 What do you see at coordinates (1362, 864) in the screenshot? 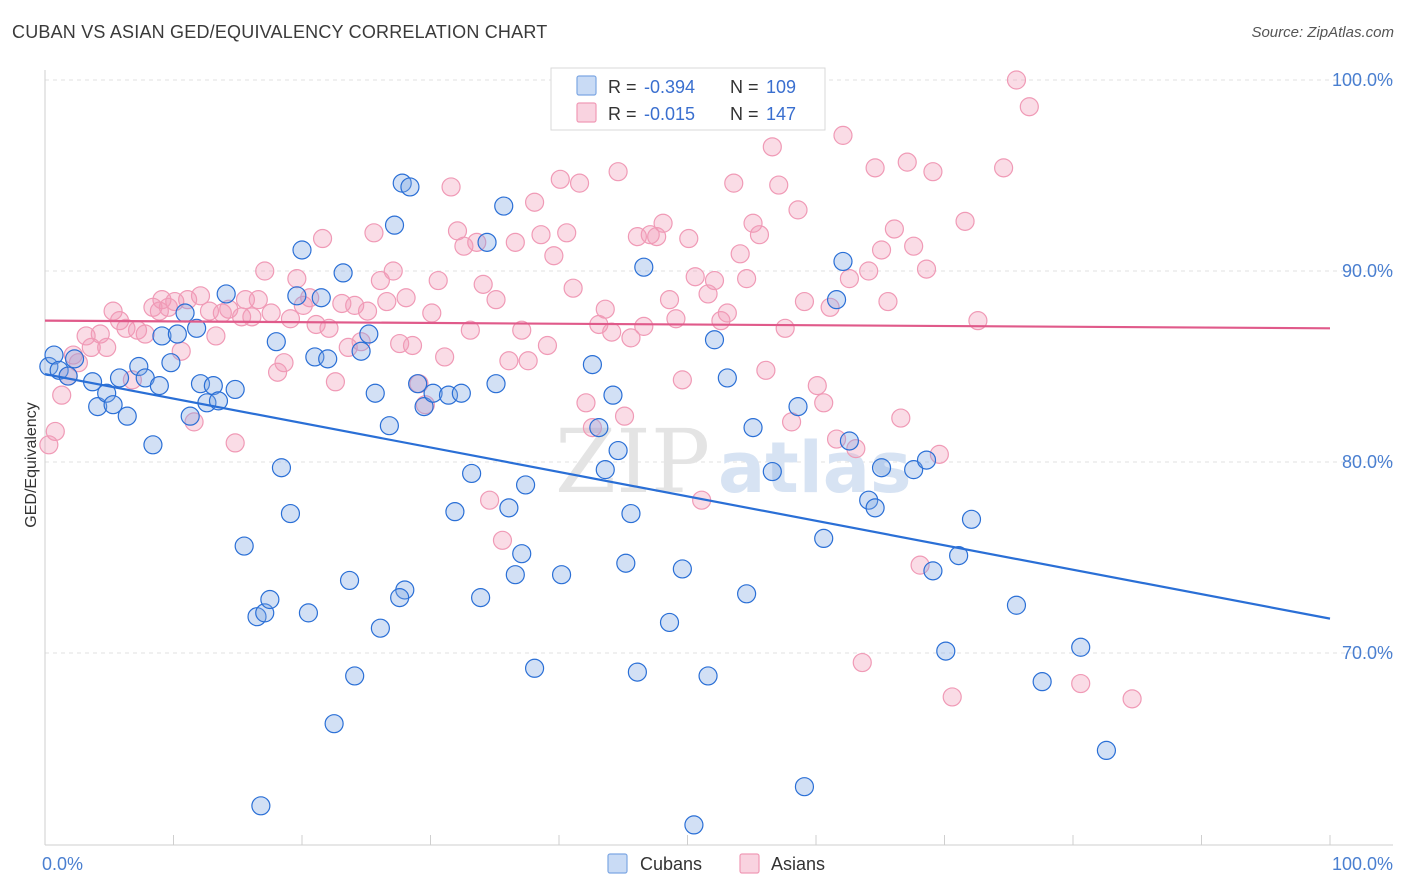
I see `x-tick-label-max: 100.0%` at bounding box center [1362, 864].